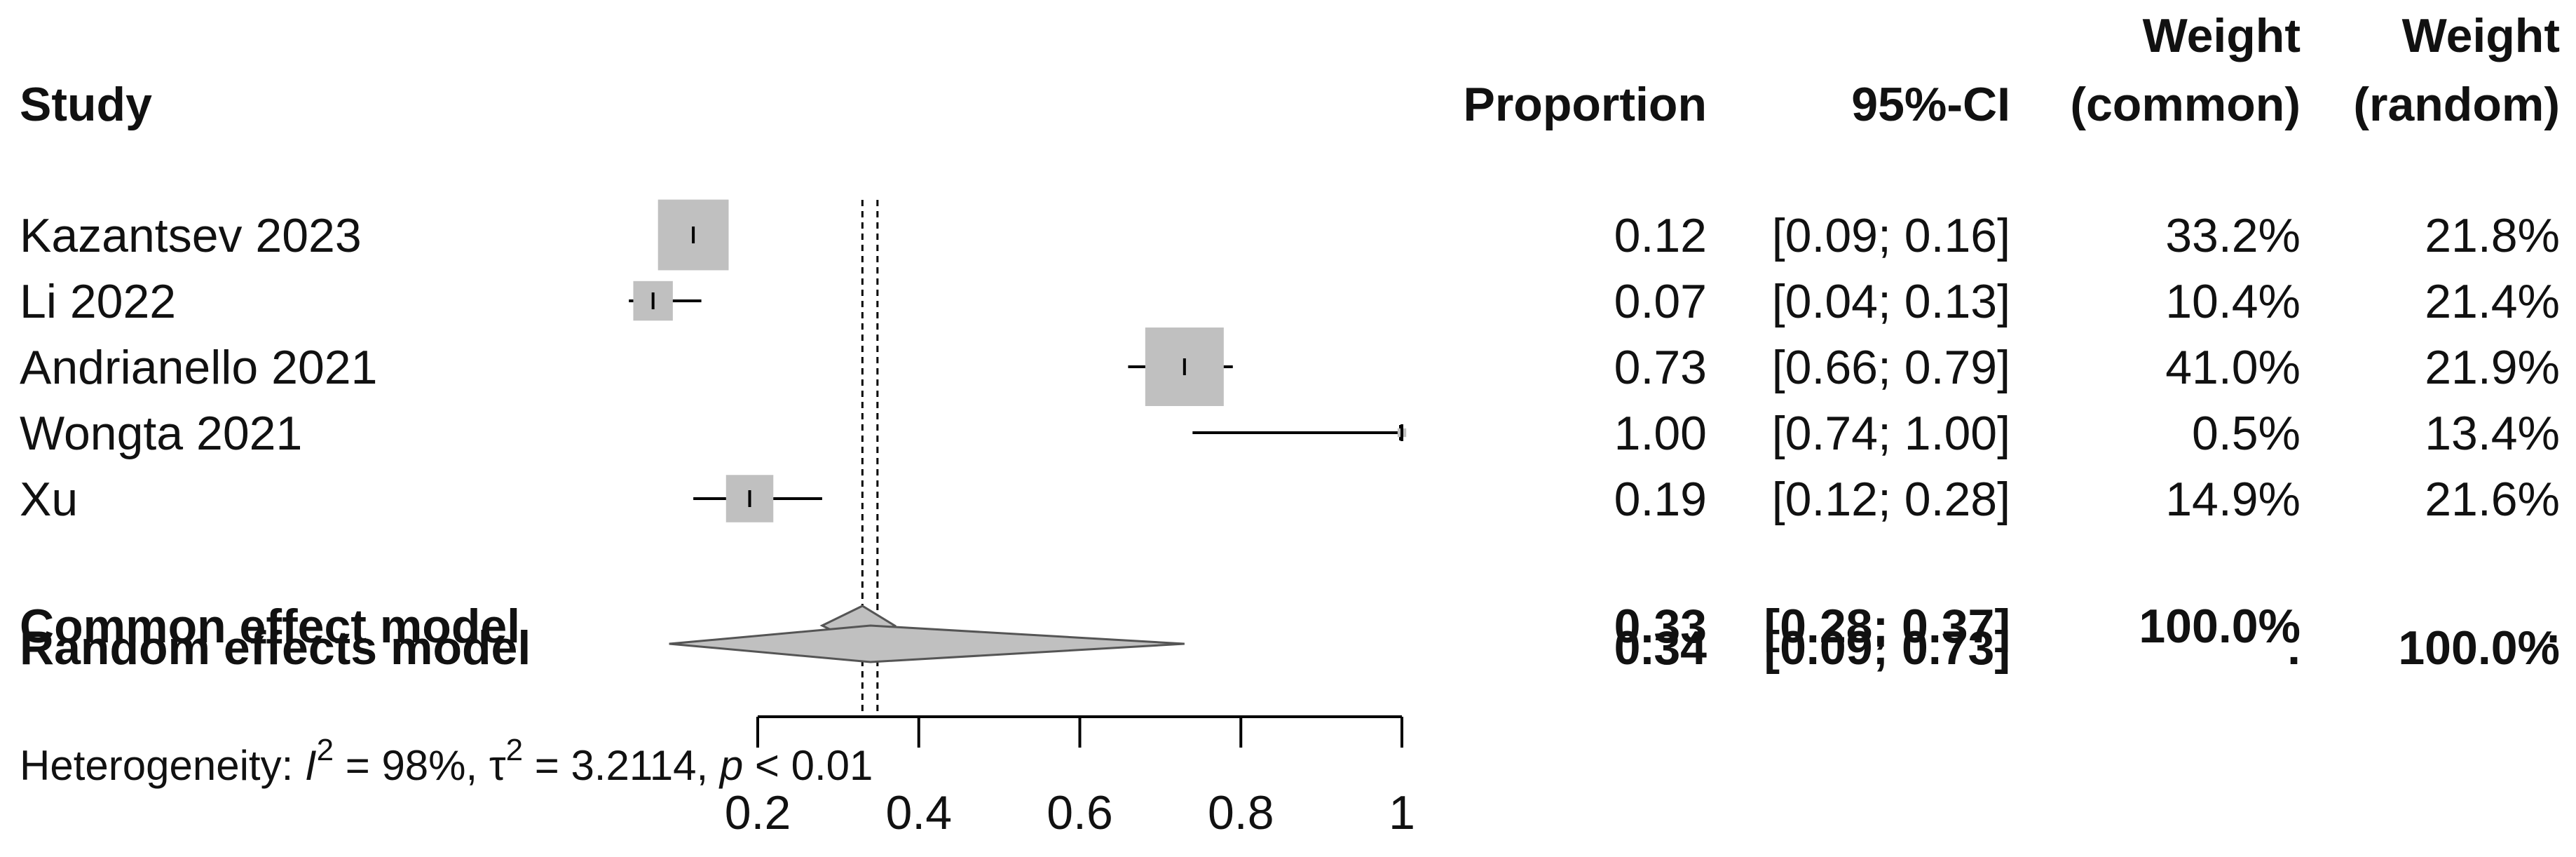  I want to click on study-name: Andrianello 2021, so click(198, 368).